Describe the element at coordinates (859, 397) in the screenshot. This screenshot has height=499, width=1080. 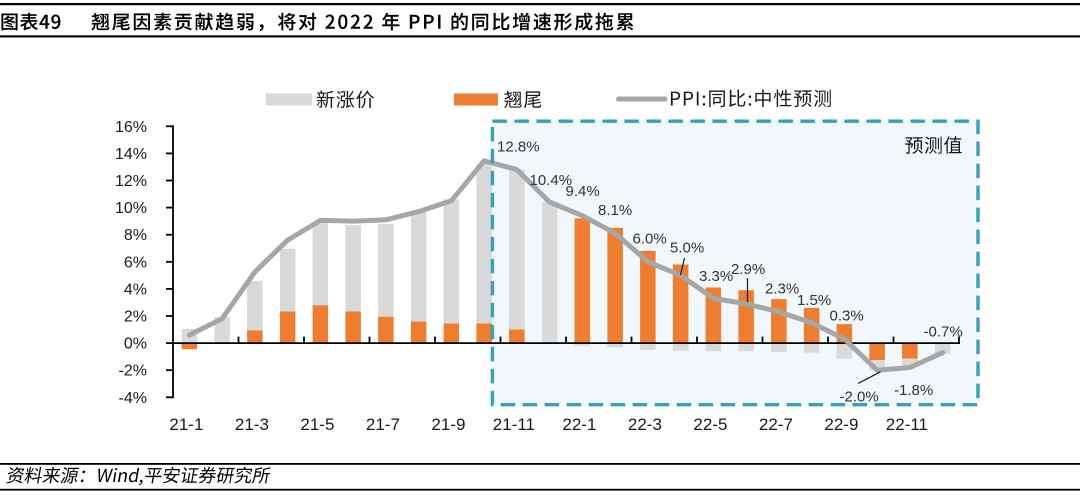
I see `svg-text: -2.0%` at that location.